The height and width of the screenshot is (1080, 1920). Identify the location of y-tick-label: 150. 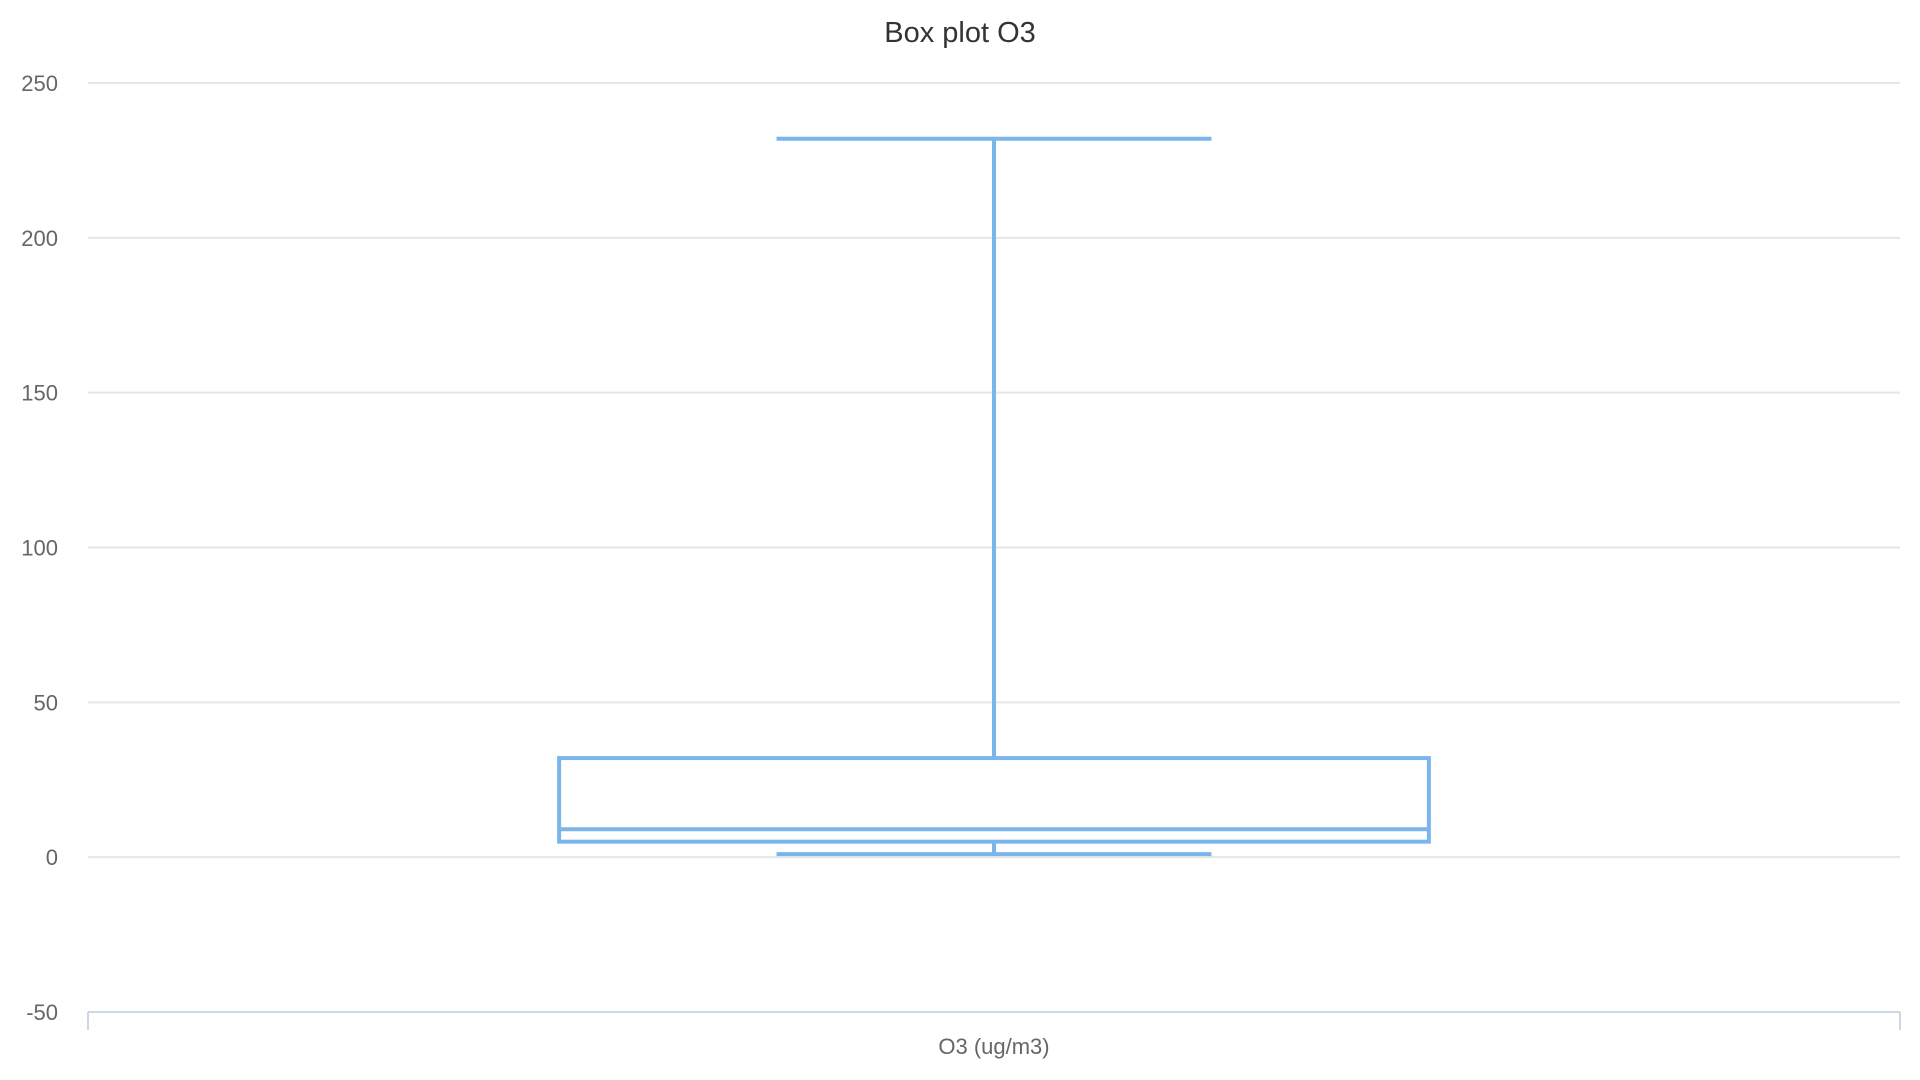
(39, 393).